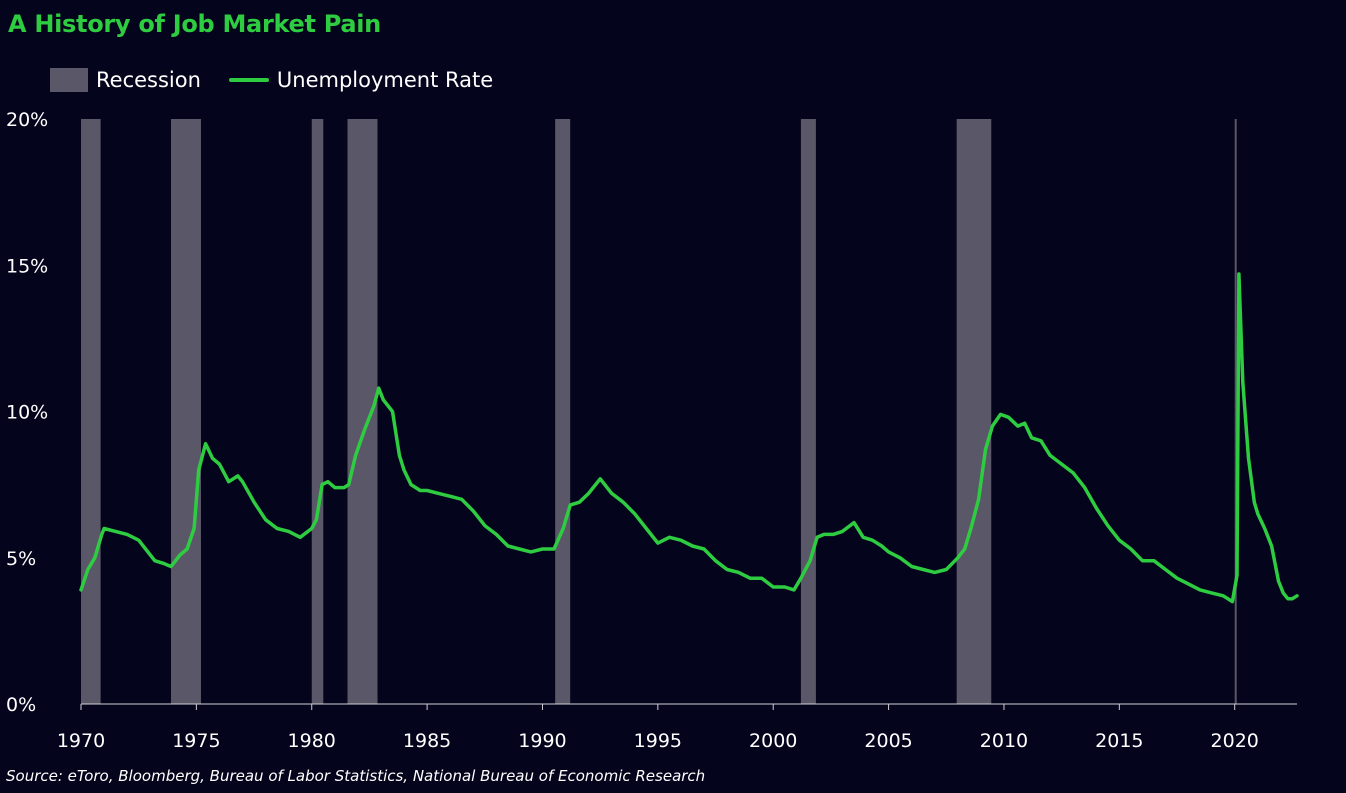 The width and height of the screenshot is (1346, 793). I want to click on x-tick-label-8: 2010, so click(1004, 741).